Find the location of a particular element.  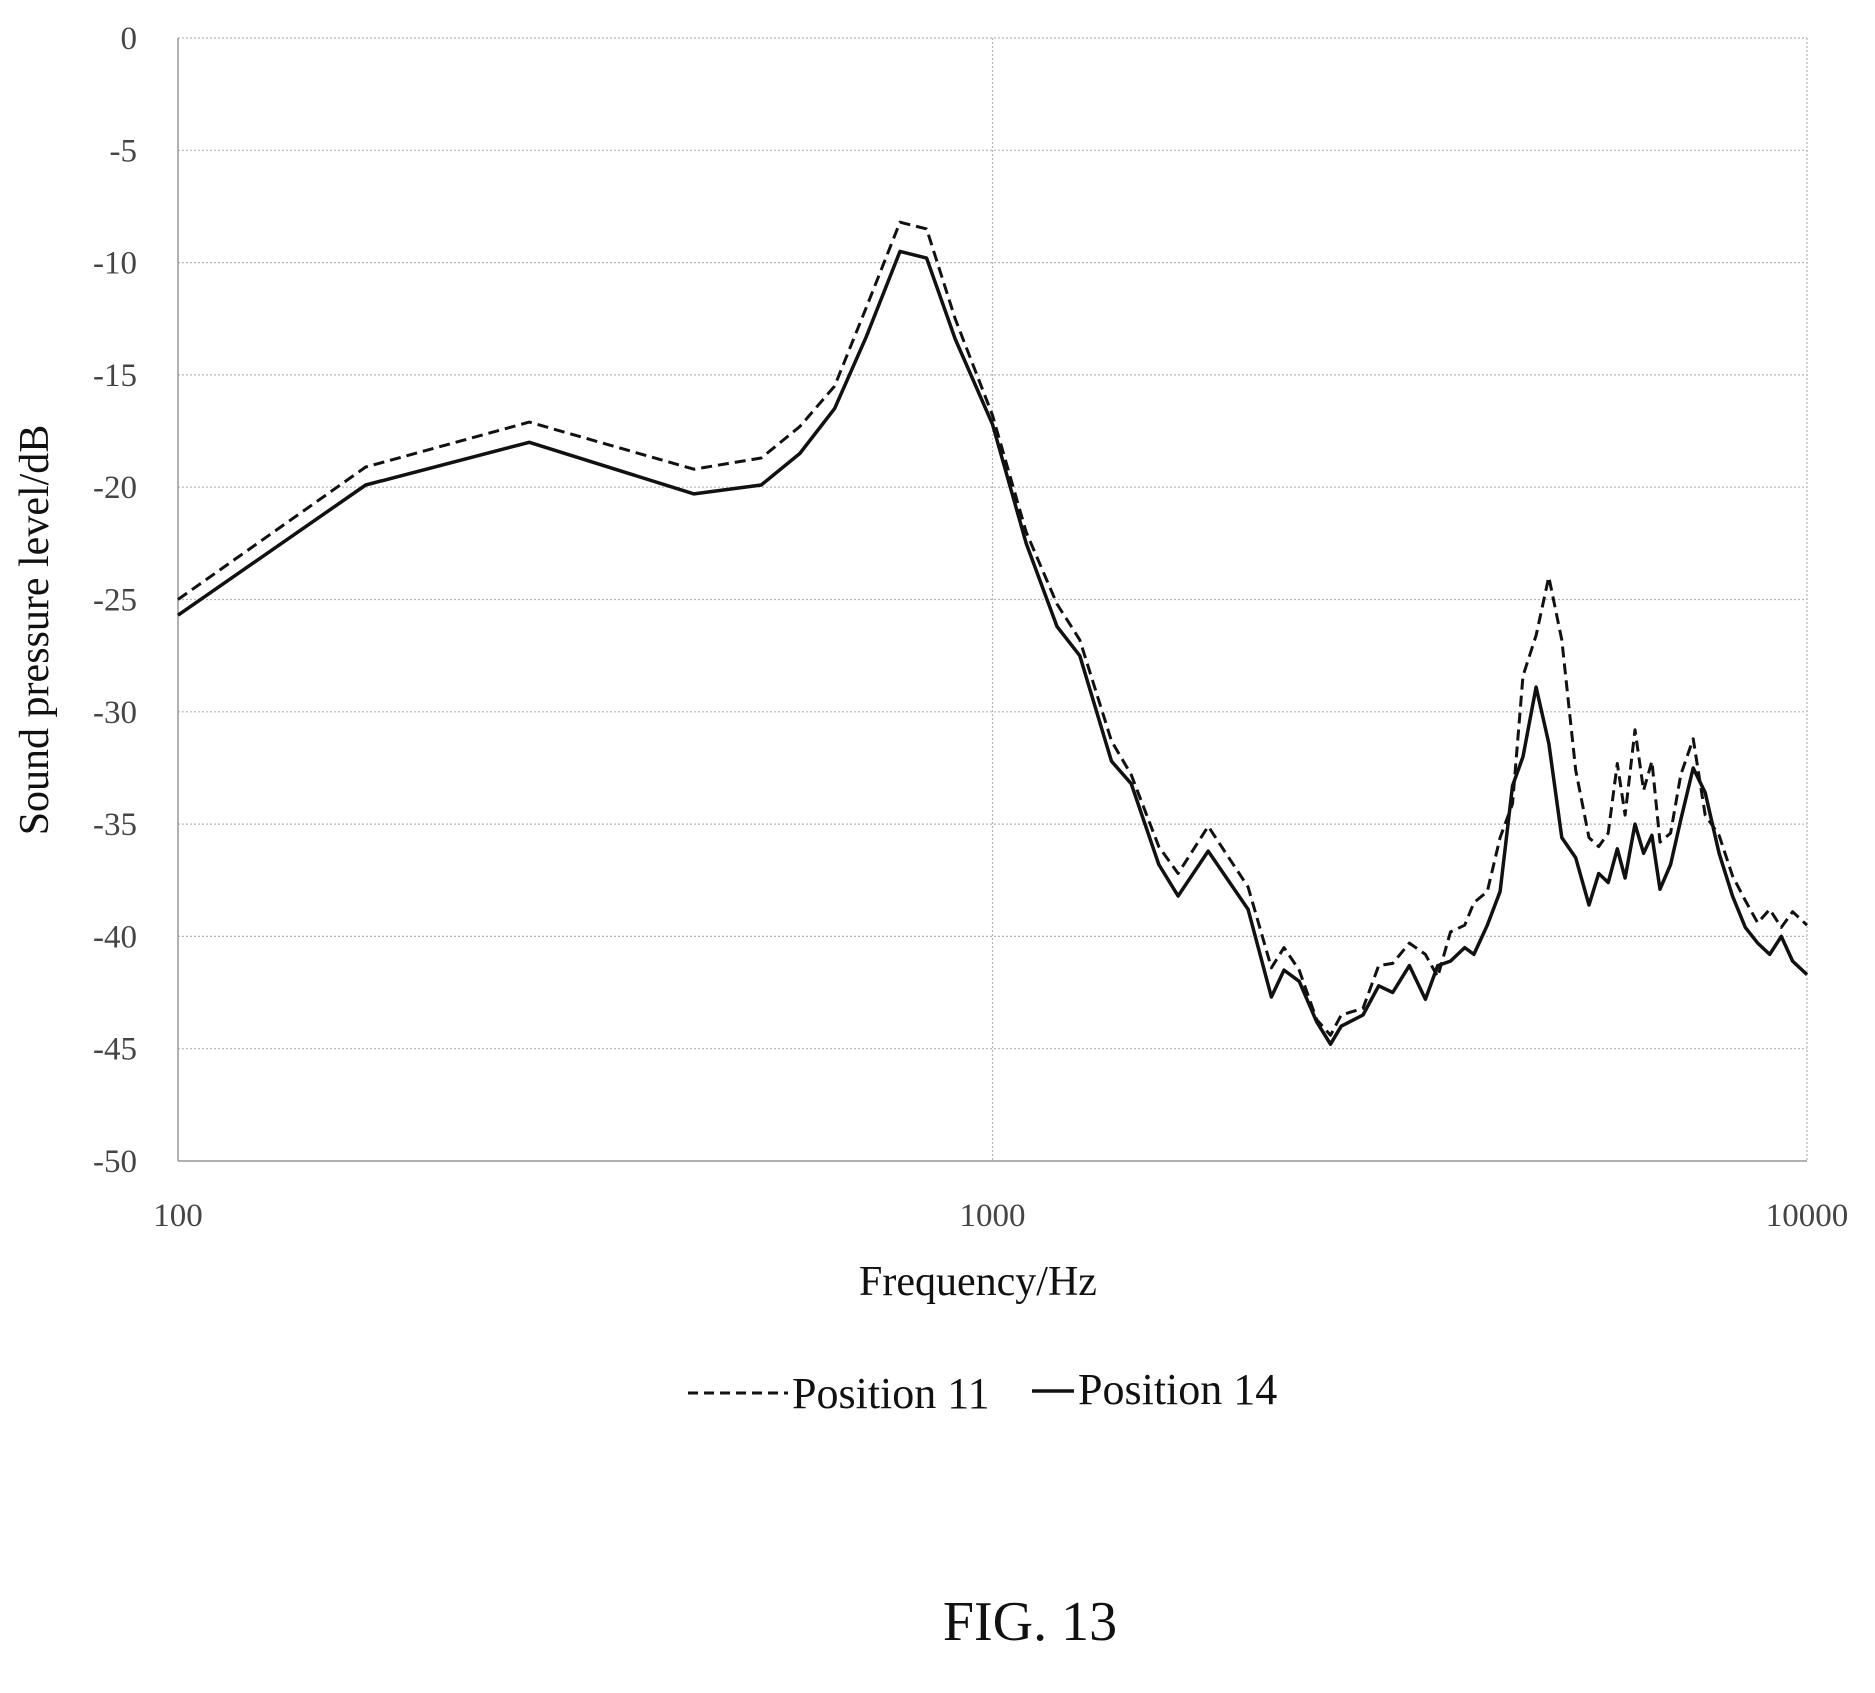

y-tick-label: 0 is located at coordinates (129, 39).